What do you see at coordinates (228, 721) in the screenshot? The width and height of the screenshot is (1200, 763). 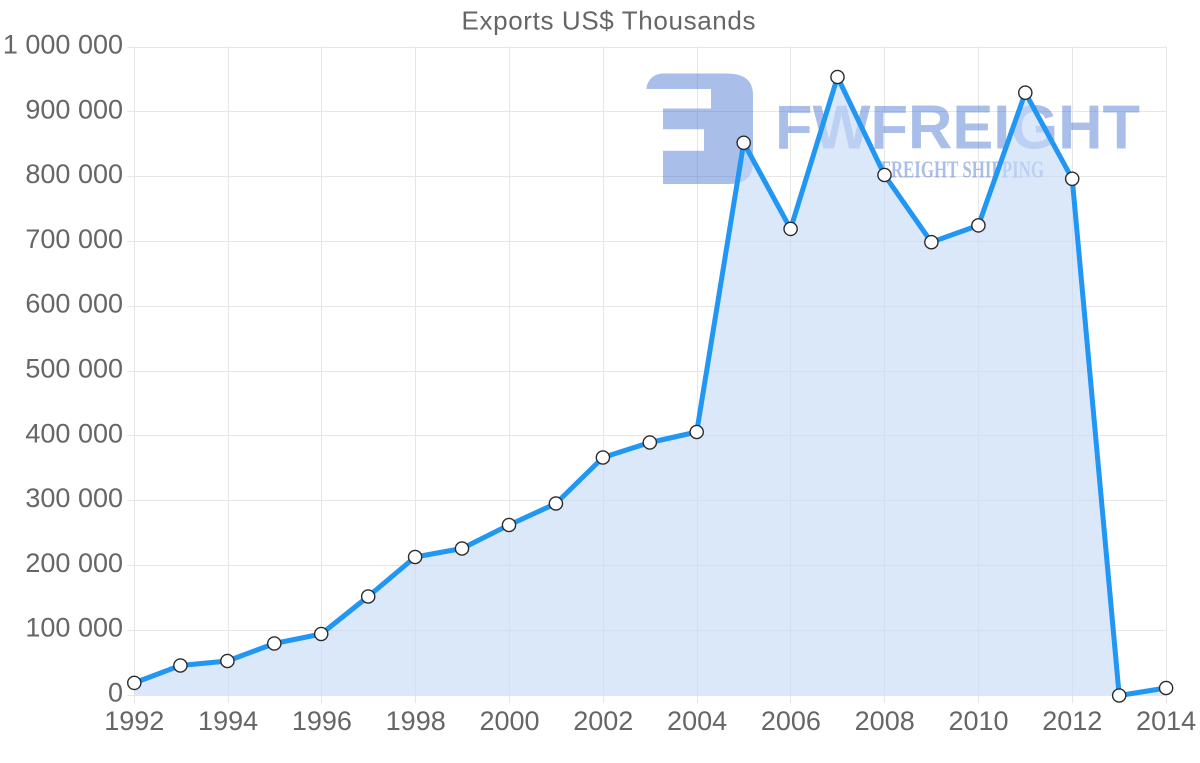 I see `svg-text: 1994` at bounding box center [228, 721].